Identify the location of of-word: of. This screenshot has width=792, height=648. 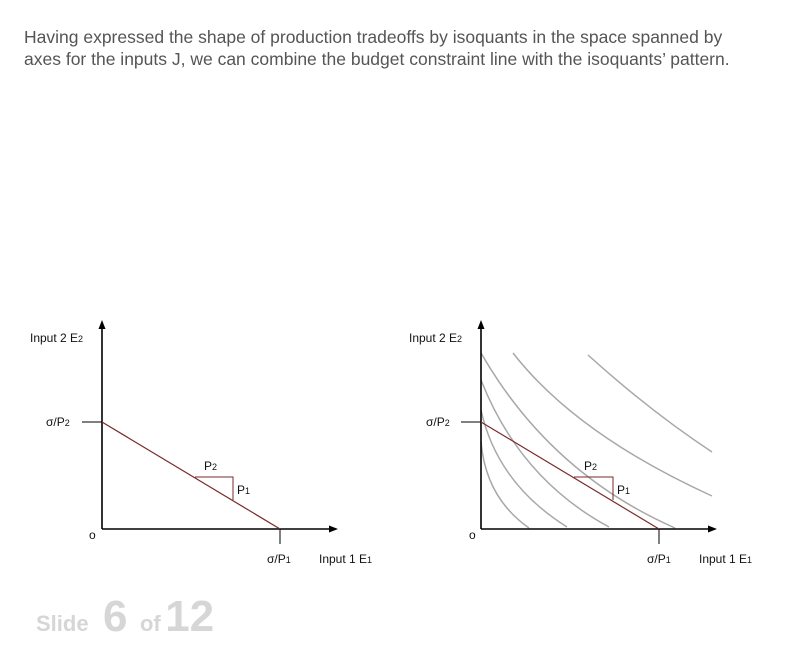
(150, 623).